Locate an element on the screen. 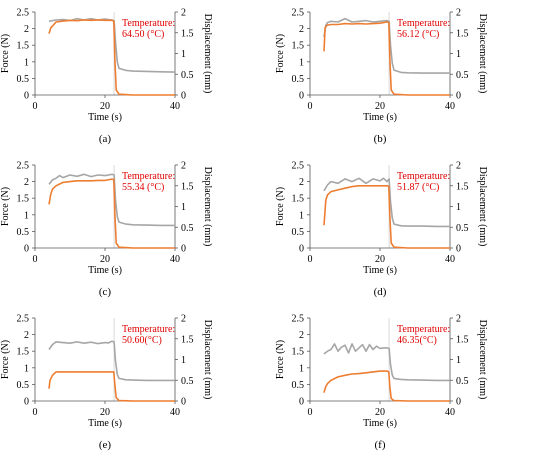 Image resolution: width=550 pixels, height=470 pixels. panel-caption: (d) is located at coordinates (380, 292).